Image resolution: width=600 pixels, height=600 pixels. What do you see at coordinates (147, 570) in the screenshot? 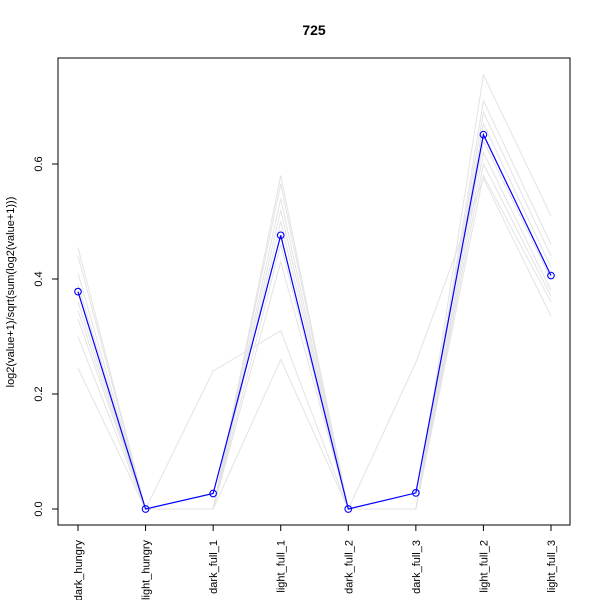
I see `x-tick-label-light_hungry: light_hungry` at bounding box center [147, 570].